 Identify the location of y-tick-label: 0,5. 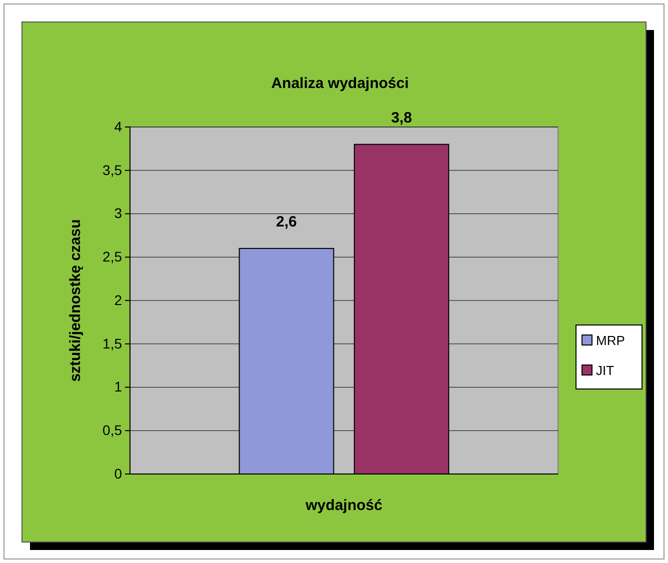
(112, 430).